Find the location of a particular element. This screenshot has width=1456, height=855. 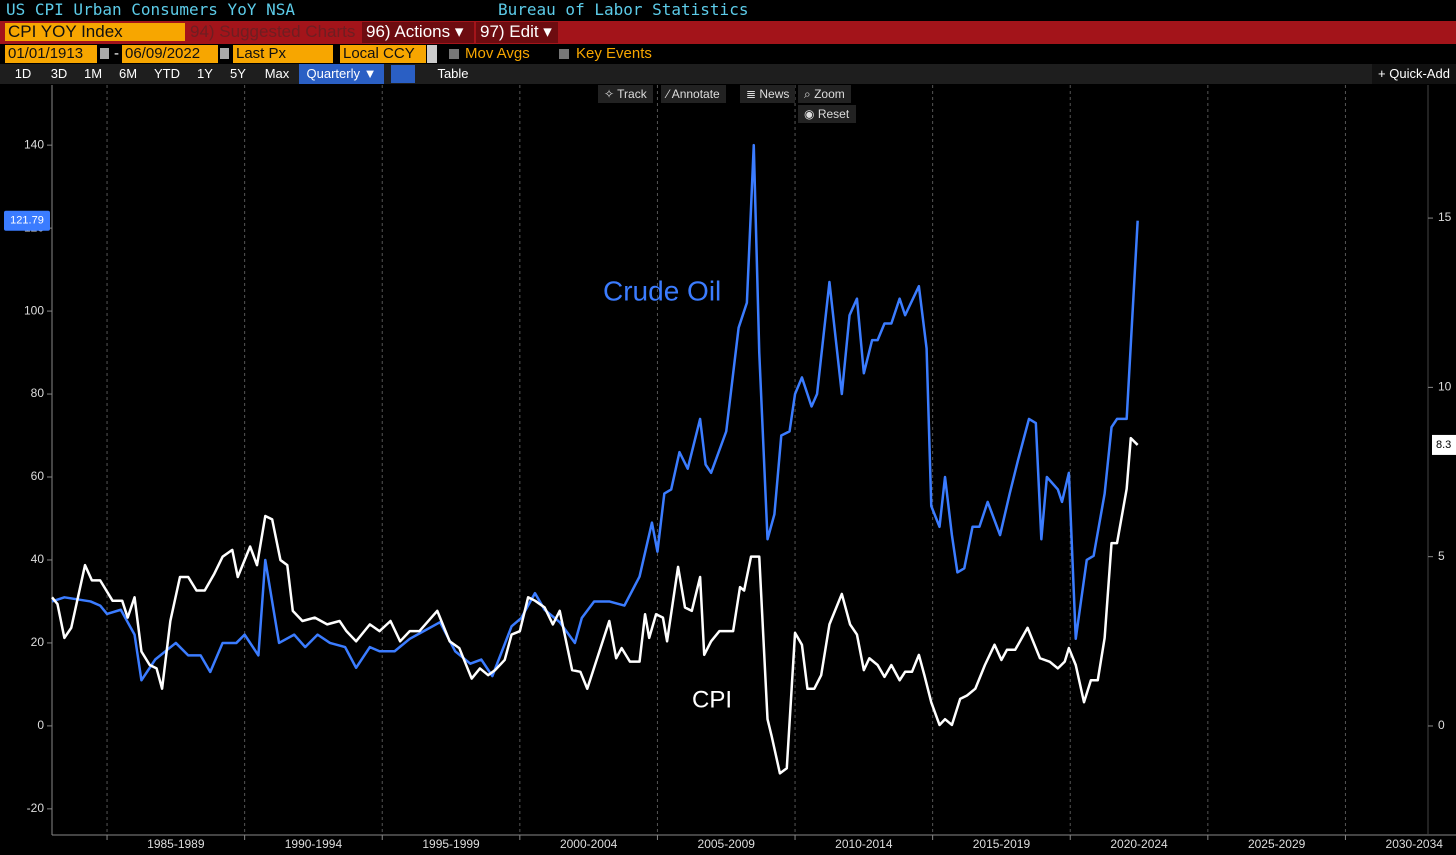

tool-label: Zoom is located at coordinates (829, 94).